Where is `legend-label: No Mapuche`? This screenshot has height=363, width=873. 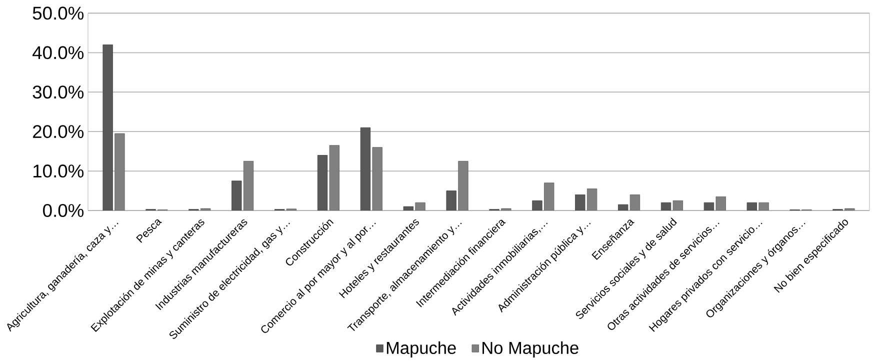 legend-label: No Mapuche is located at coordinates (530, 349).